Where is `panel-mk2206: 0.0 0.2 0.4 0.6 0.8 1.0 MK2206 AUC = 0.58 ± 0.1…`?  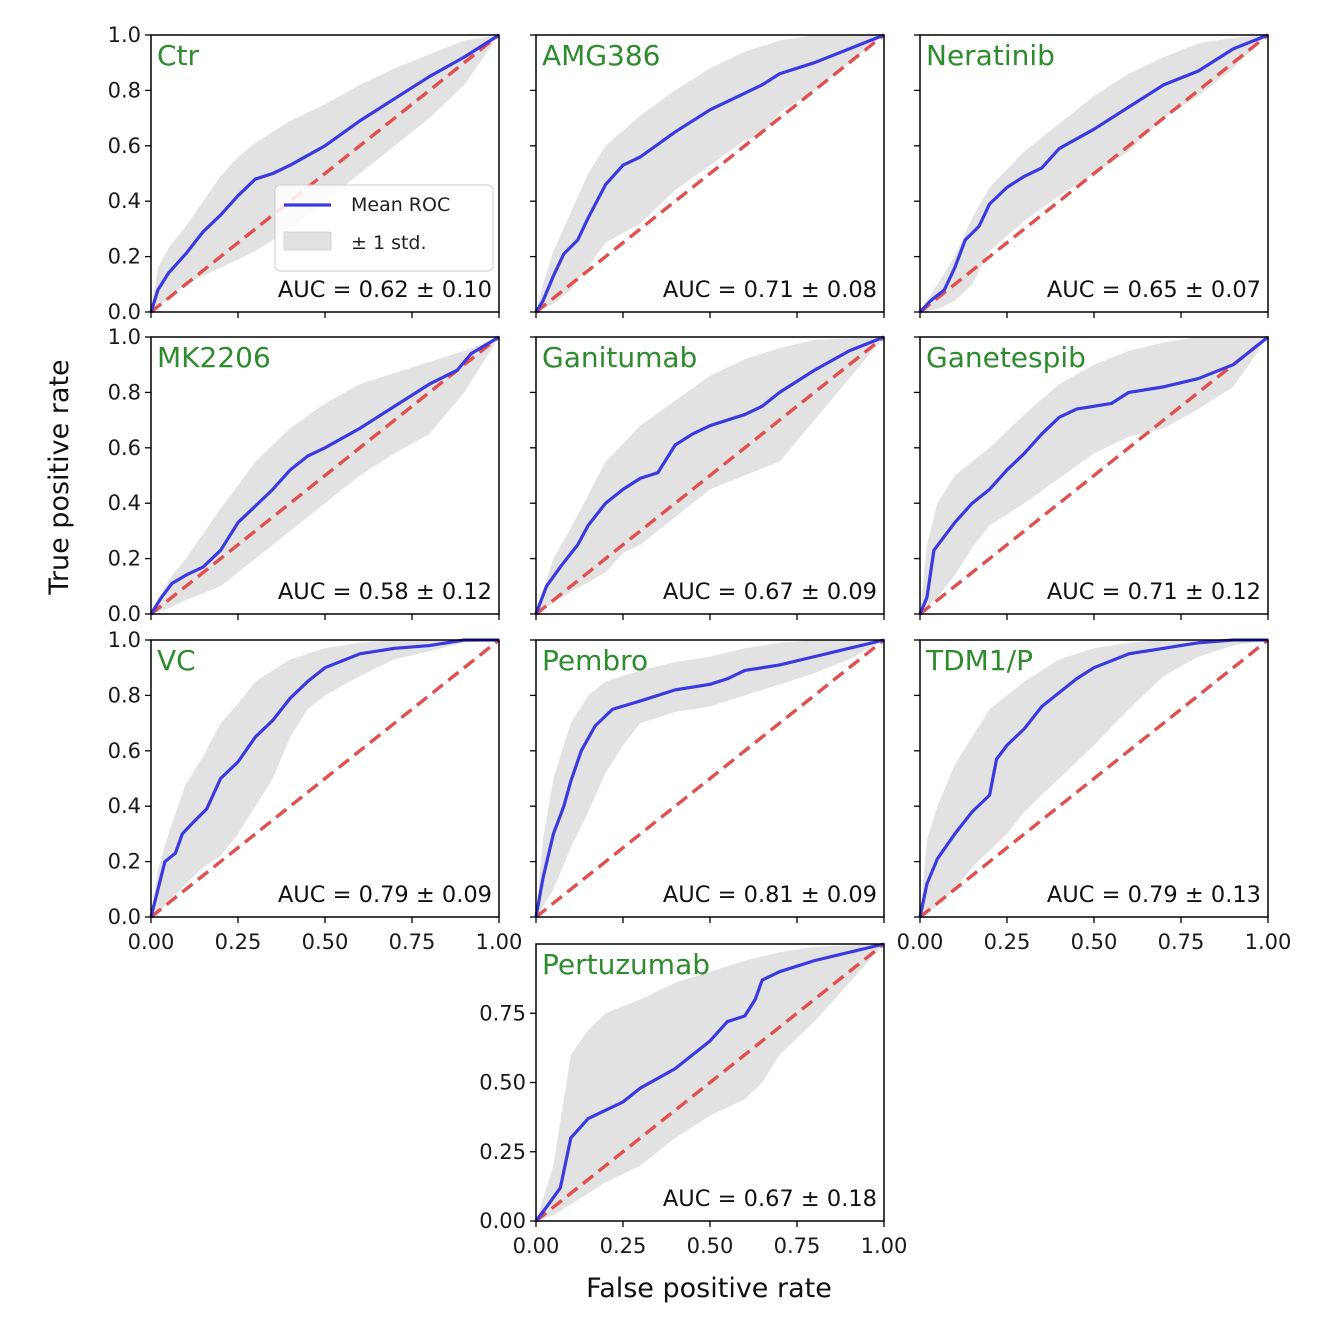
panel-mk2206: 0.0 0.2 0.4 0.6 0.8 1.0 MK2206 AUC = 0.58 ± 0.1… is located at coordinates (304, 475).